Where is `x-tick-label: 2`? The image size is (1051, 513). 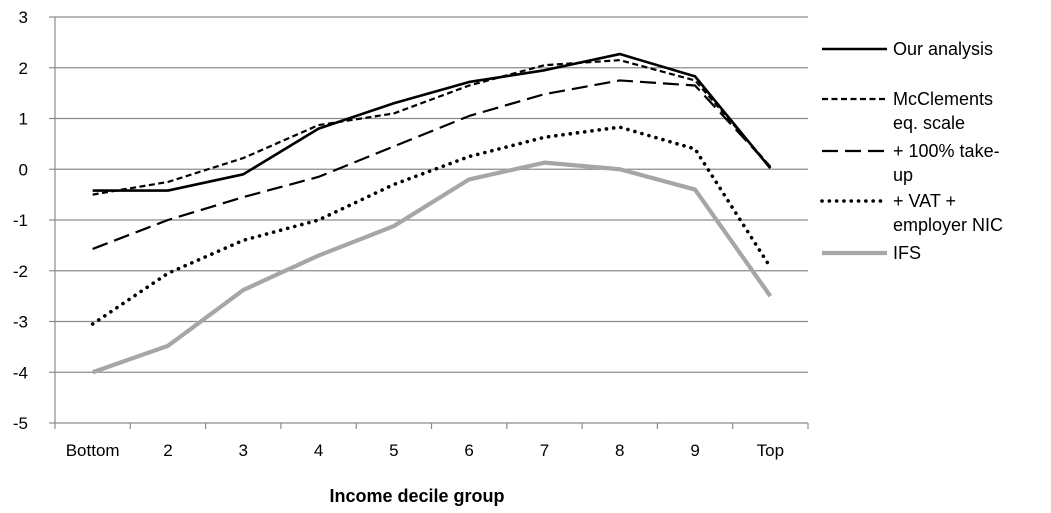
x-tick-label: 2 is located at coordinates (167, 450).